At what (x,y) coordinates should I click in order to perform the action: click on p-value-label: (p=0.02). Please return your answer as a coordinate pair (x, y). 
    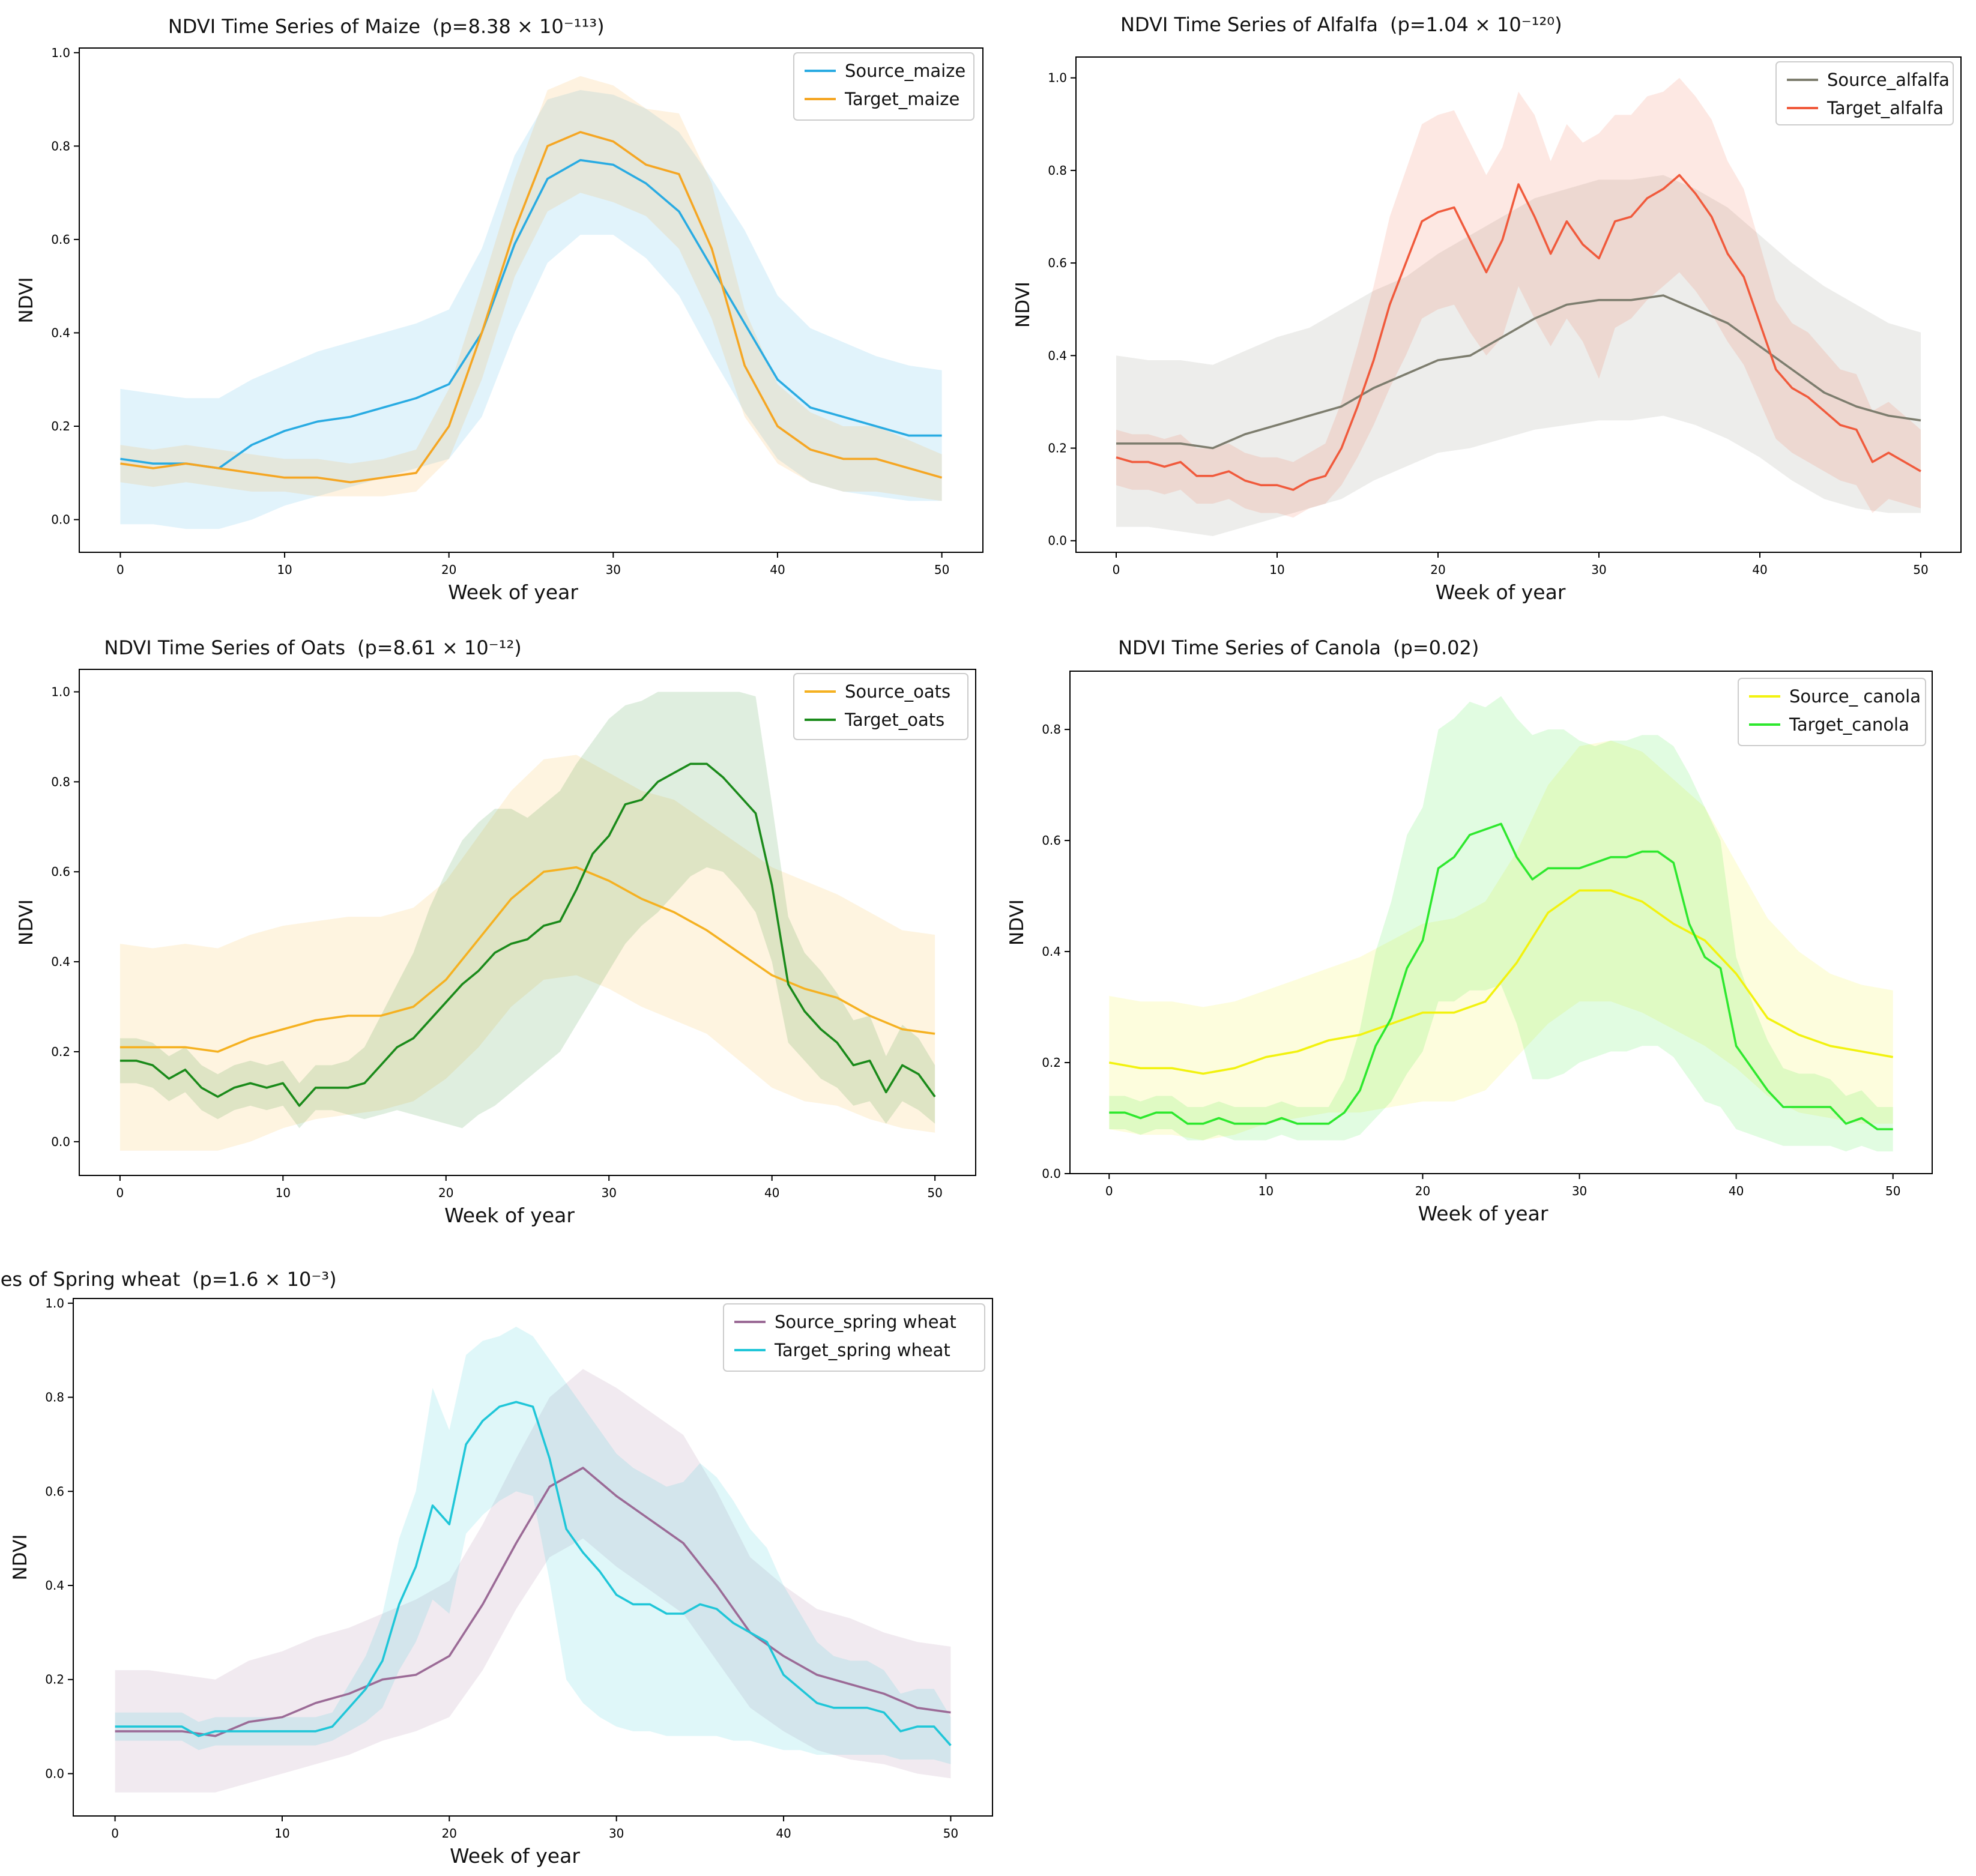
    Looking at the image, I should click on (1436, 647).